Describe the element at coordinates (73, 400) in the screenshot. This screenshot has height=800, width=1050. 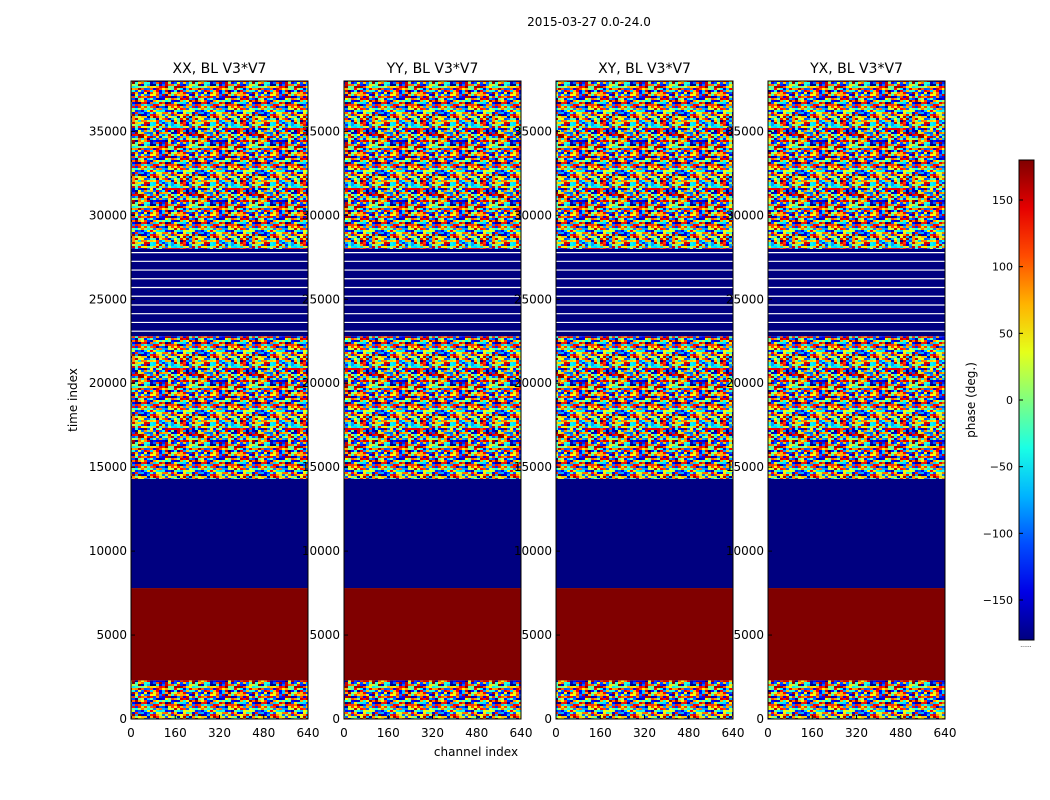
I see `y-axis-label: time index` at that location.